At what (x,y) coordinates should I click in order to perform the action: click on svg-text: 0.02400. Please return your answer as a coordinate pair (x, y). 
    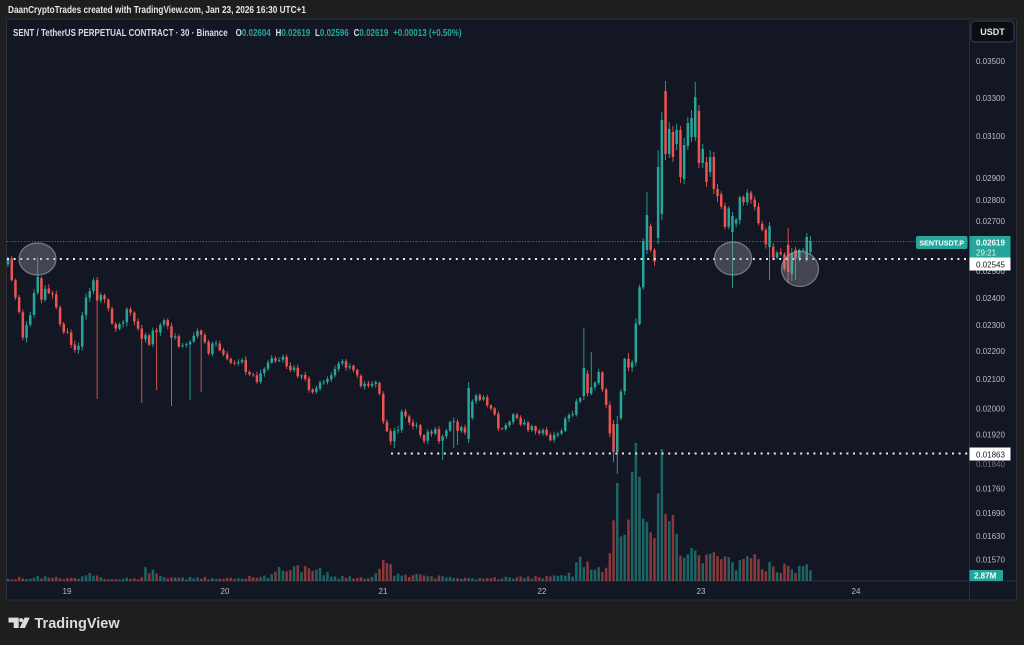
    Looking at the image, I should click on (990, 298).